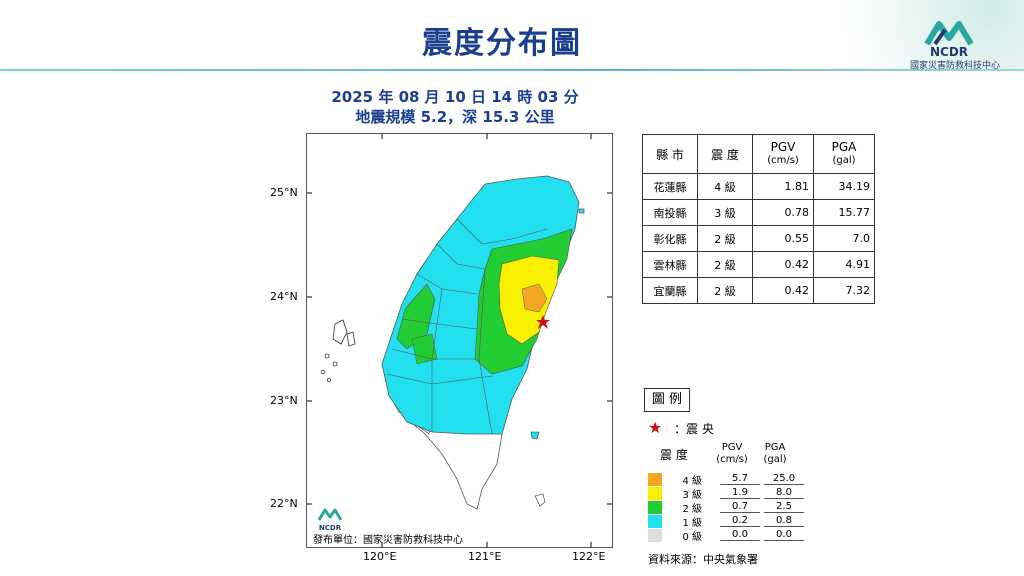  I want to click on table-header-intensity: 震 度, so click(725, 154).